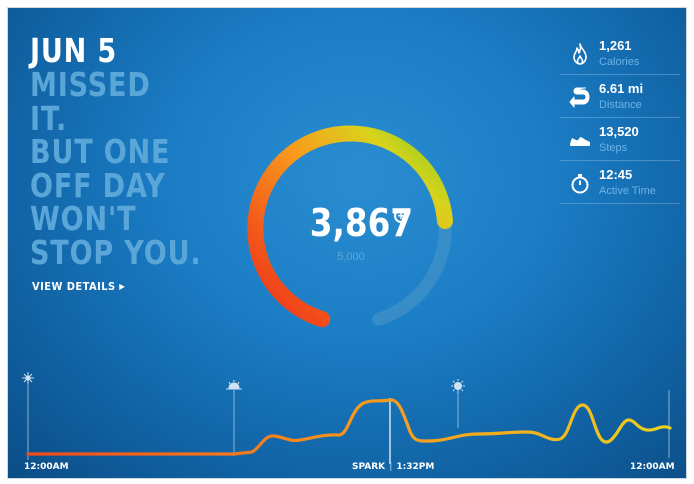 Image resolution: width=694 pixels, height=484 pixels. I want to click on spark-text: SPARK, so click(369, 467).